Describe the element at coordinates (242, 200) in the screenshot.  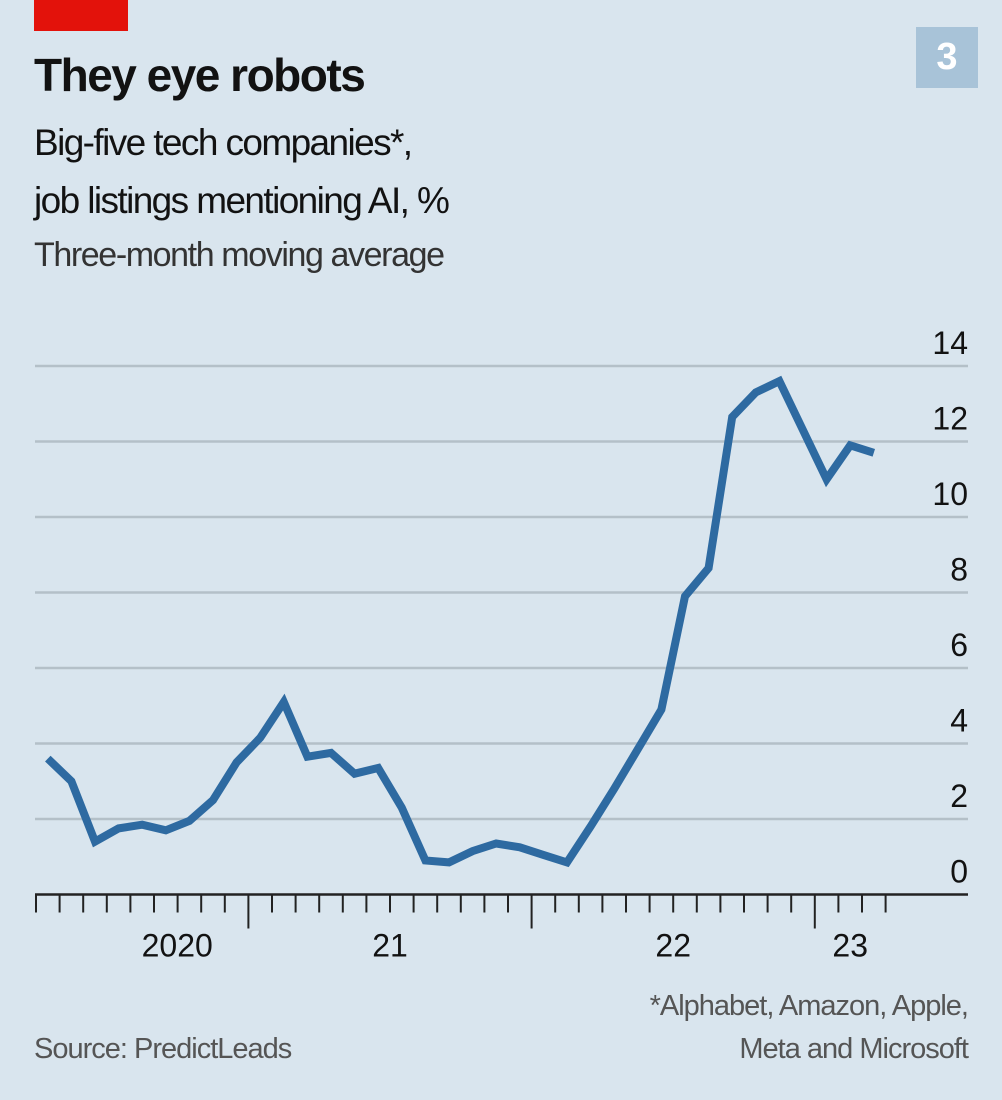
I see `chart-subtitle-line-2: job listings mentioning AI, %` at that location.